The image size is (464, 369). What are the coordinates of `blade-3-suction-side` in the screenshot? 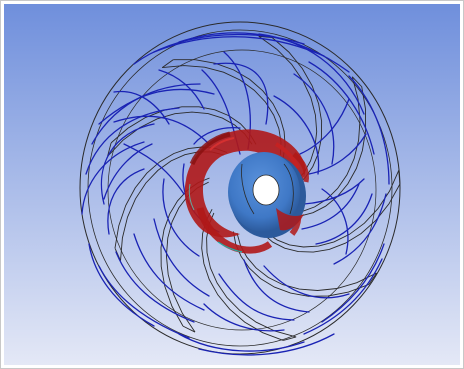 It's located at (288, 109).